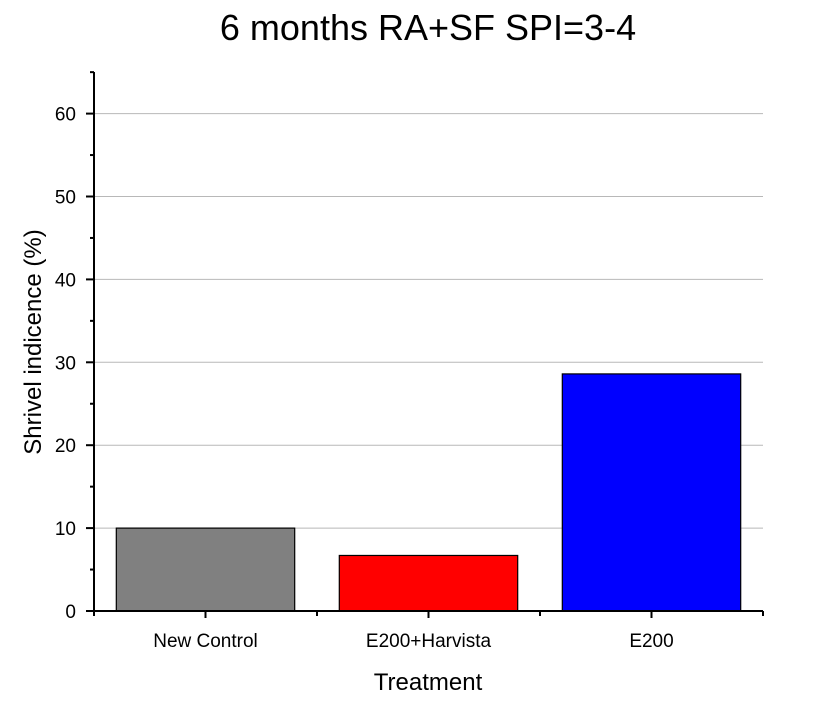 Image resolution: width=817 pixels, height=715 pixels. What do you see at coordinates (65, 363) in the screenshot?
I see `y-tick-label: 30` at bounding box center [65, 363].